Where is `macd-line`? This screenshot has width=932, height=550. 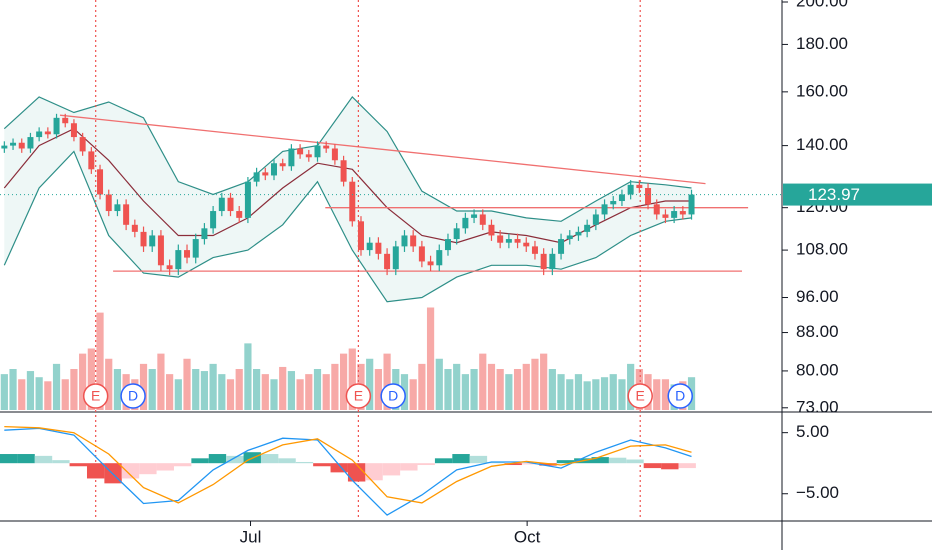
macd-line is located at coordinates (348, 471).